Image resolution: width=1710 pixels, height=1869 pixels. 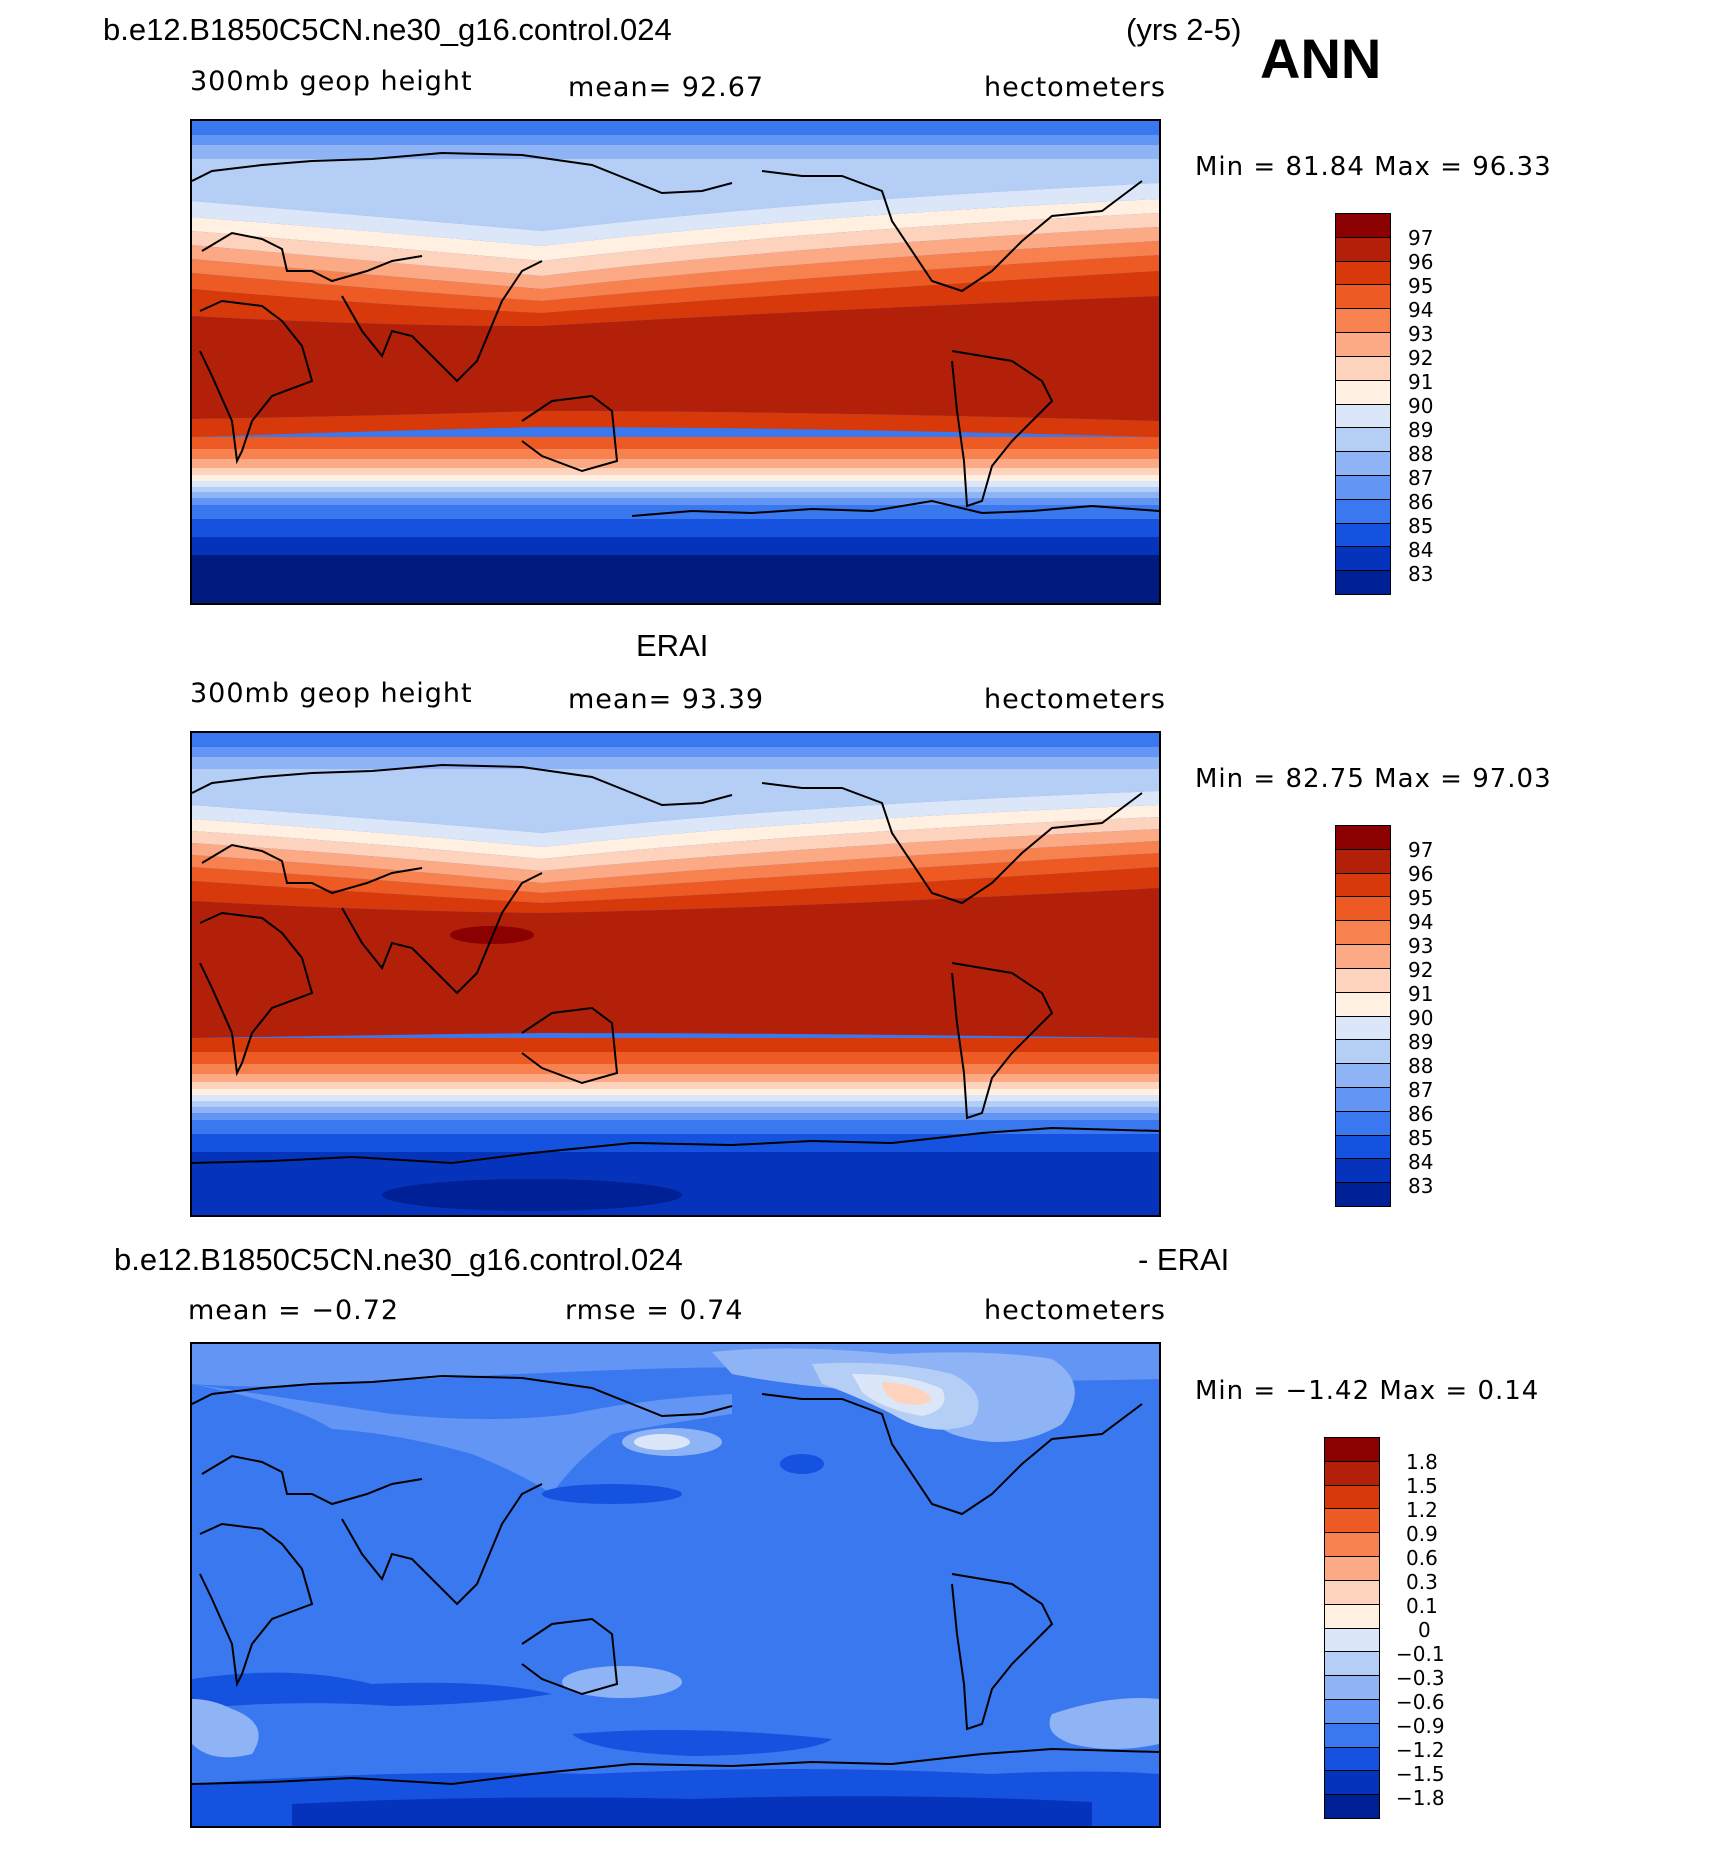 What do you see at coordinates (1075, 1310) in the screenshot?
I see `panel3-units-label: hectometers` at bounding box center [1075, 1310].